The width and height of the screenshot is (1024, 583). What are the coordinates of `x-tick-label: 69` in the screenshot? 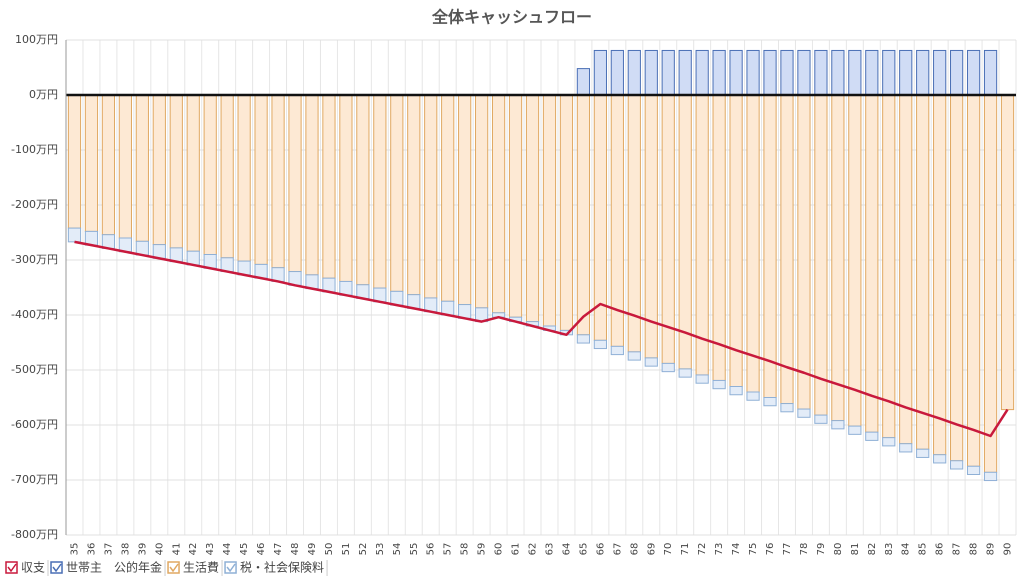 It's located at (651, 549).